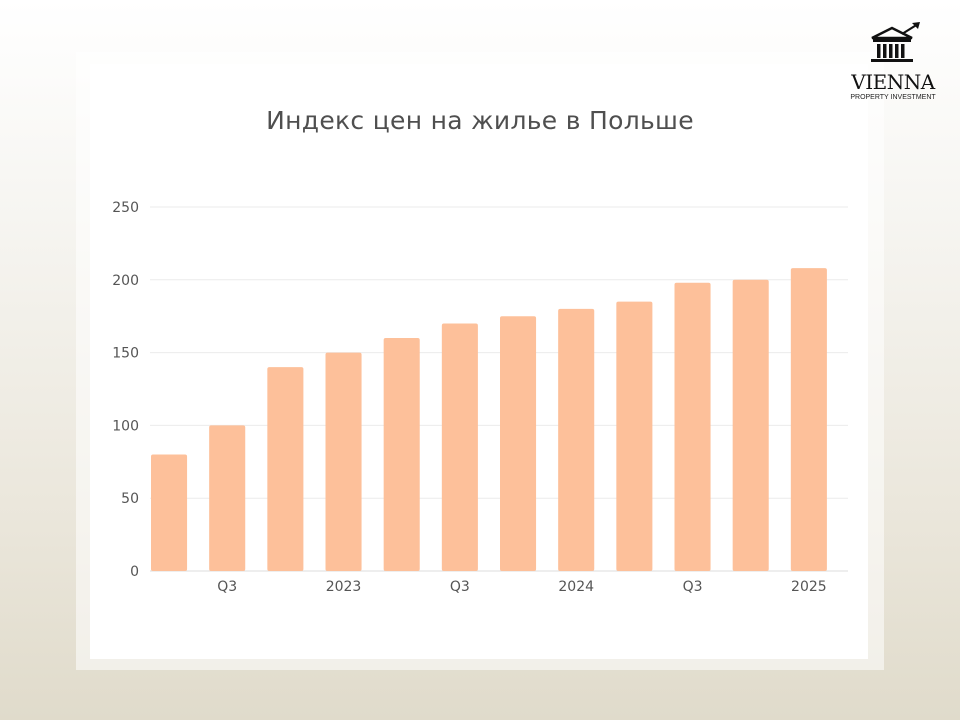  Describe the element at coordinates (893, 97) in the screenshot. I see `brand-tagline: PROPERTY INVESTMENT` at that location.